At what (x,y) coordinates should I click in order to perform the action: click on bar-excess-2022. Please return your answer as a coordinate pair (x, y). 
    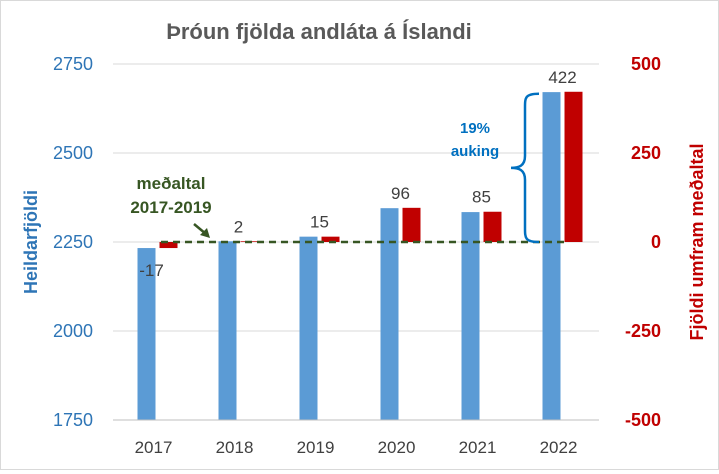
    Looking at the image, I should click on (573, 166).